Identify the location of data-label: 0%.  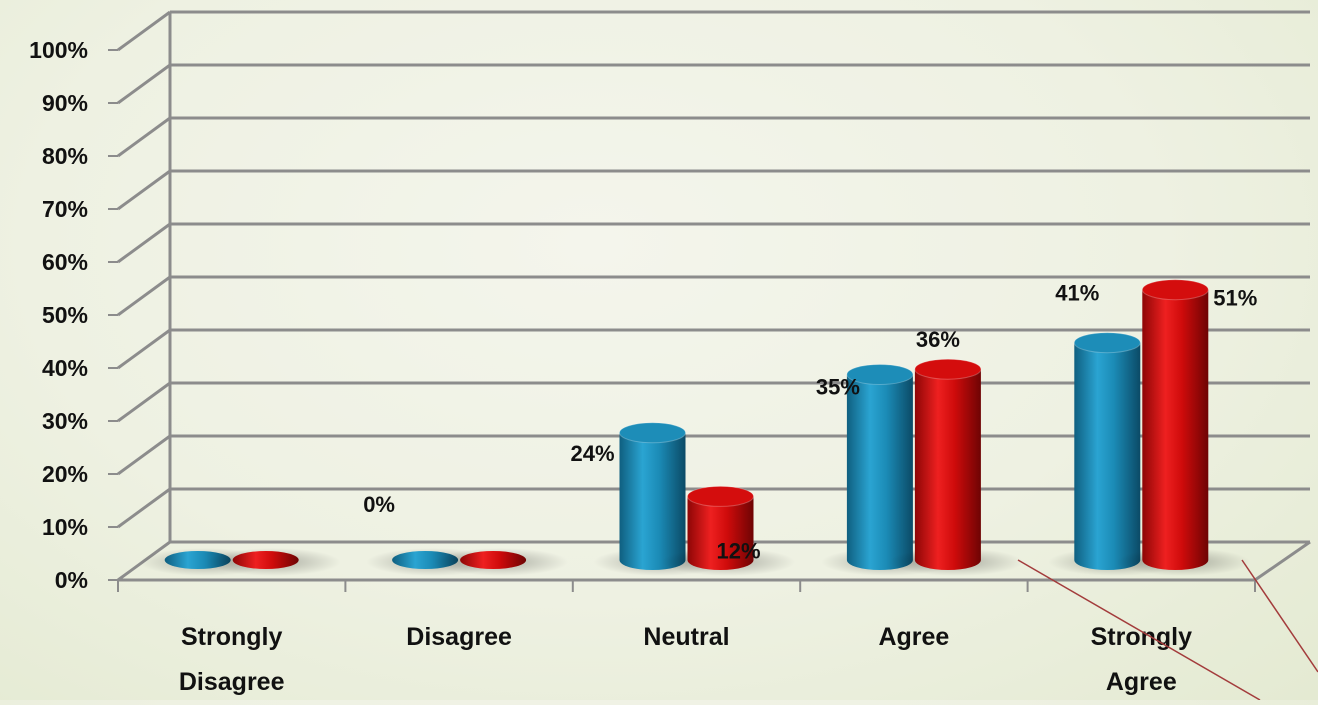
(379, 504).